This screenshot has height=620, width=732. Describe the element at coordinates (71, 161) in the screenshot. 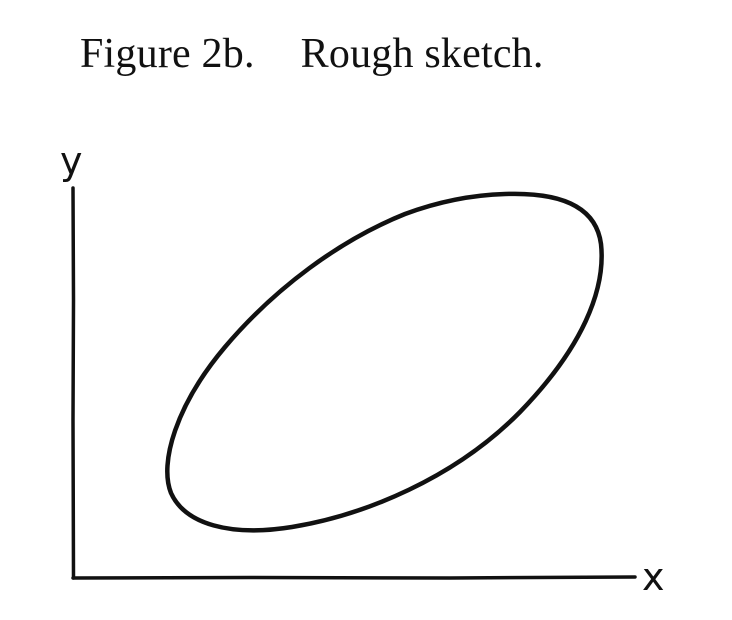

I see `y-axis-label: y` at that location.